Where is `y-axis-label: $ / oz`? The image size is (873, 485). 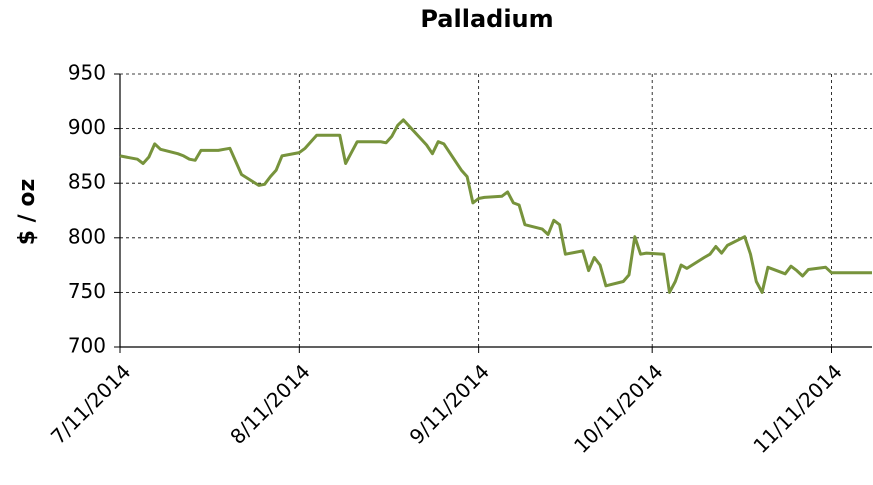
y-axis-label: $ / oz is located at coordinates (27, 212).